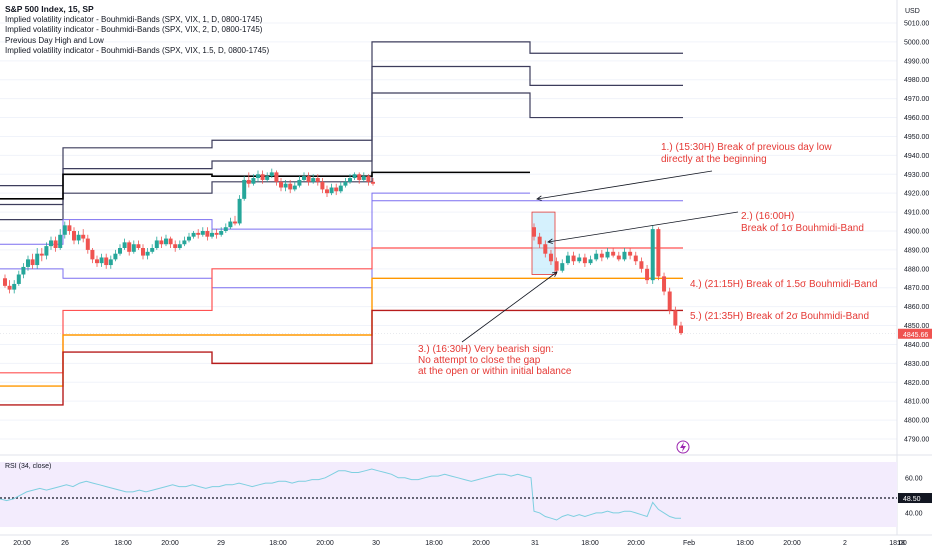  What do you see at coordinates (916, 250) in the screenshot?
I see `price-tick-label: 4890.00` at bounding box center [916, 250].